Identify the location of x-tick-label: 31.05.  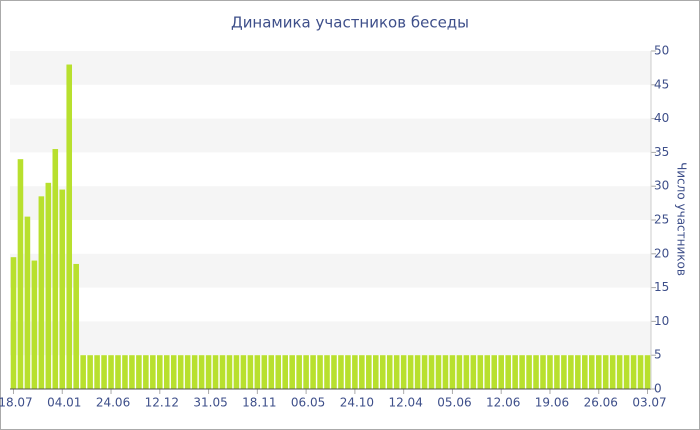
(210, 403).